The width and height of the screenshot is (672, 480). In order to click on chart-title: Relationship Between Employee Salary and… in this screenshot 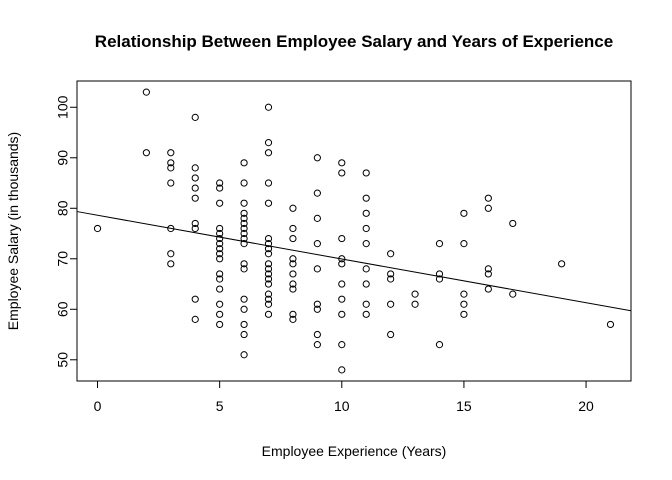, I will do `click(354, 41)`.